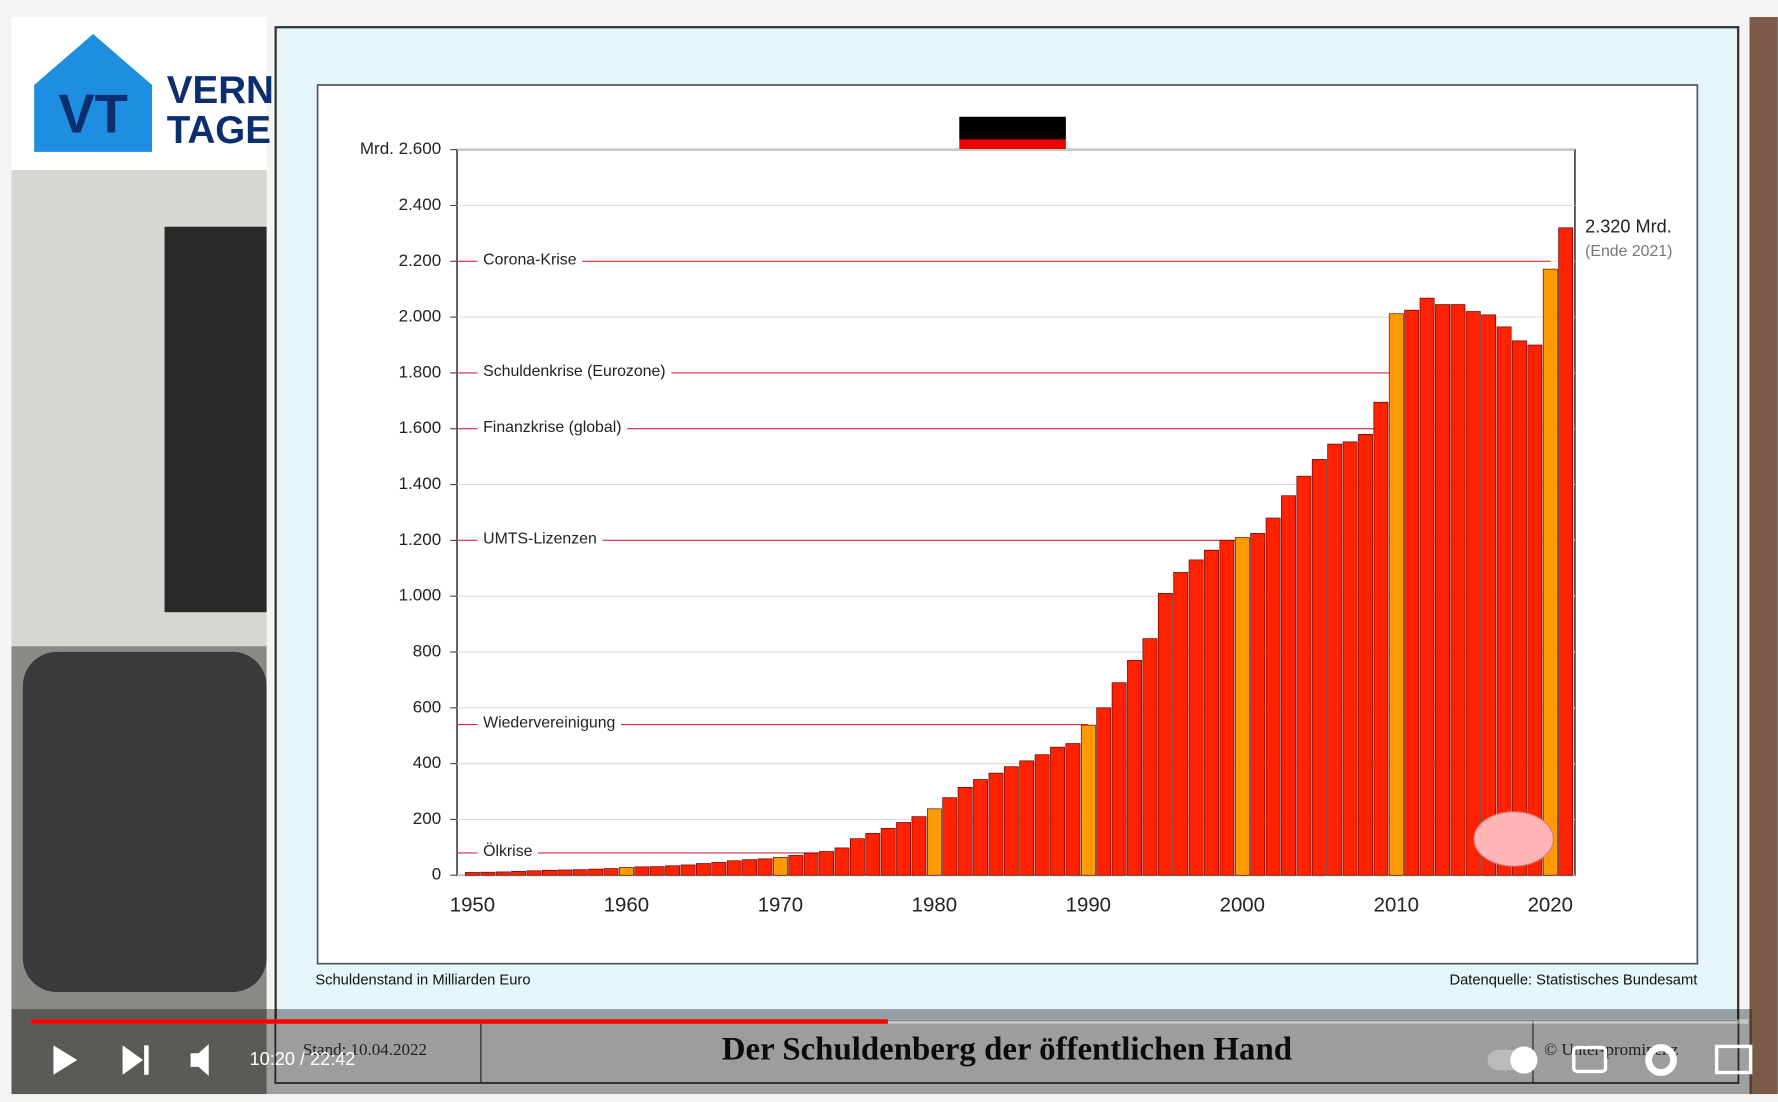  Describe the element at coordinates (1611, 1049) in the screenshot. I see `slide-copyright: © Unter-prominenz` at that location.